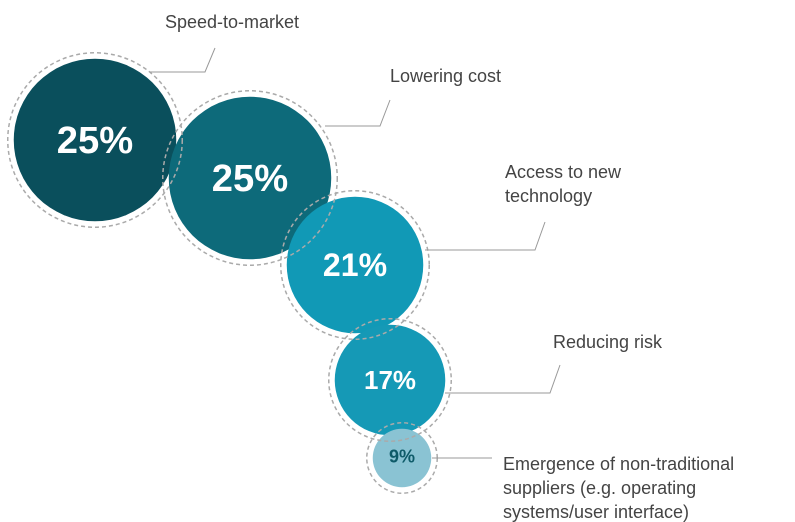 This screenshot has height=522, width=795. I want to click on category-label: Access to new technology, so click(563, 184).